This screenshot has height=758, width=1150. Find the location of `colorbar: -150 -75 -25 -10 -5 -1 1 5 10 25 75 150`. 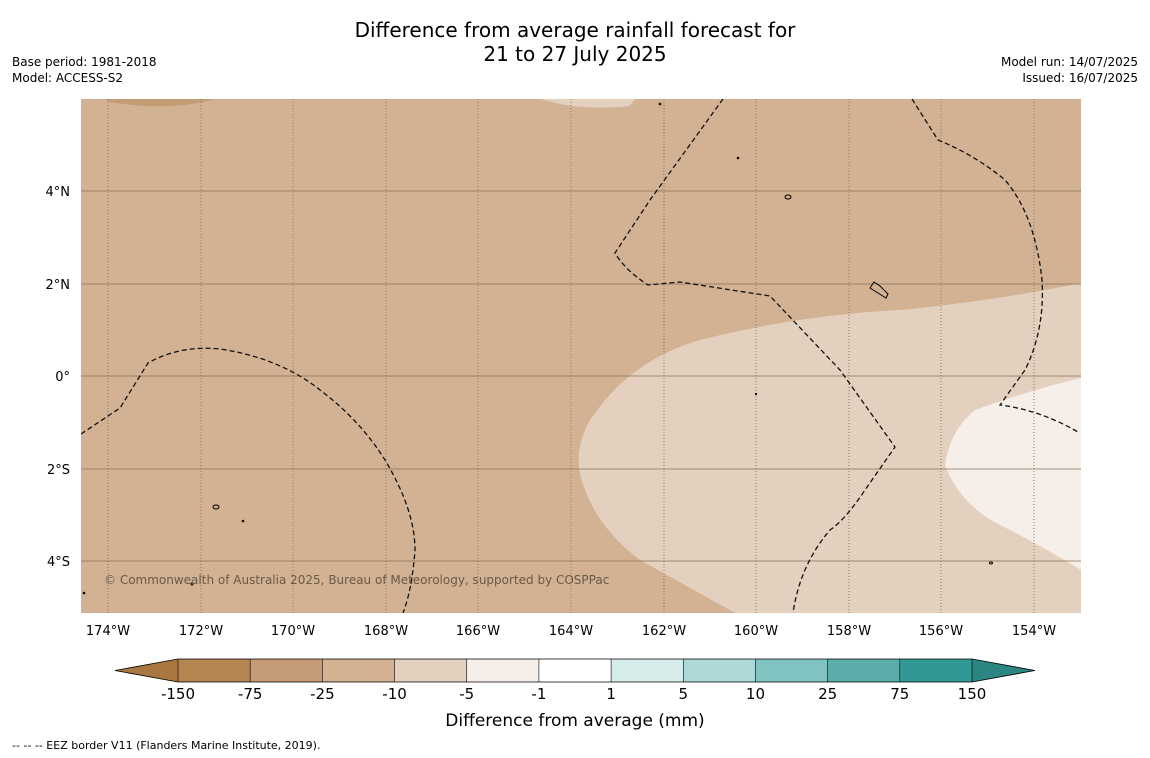

colorbar: -150 -75 -25 -10 -5 -1 1 5 10 25 75 150 is located at coordinates (575, 680).